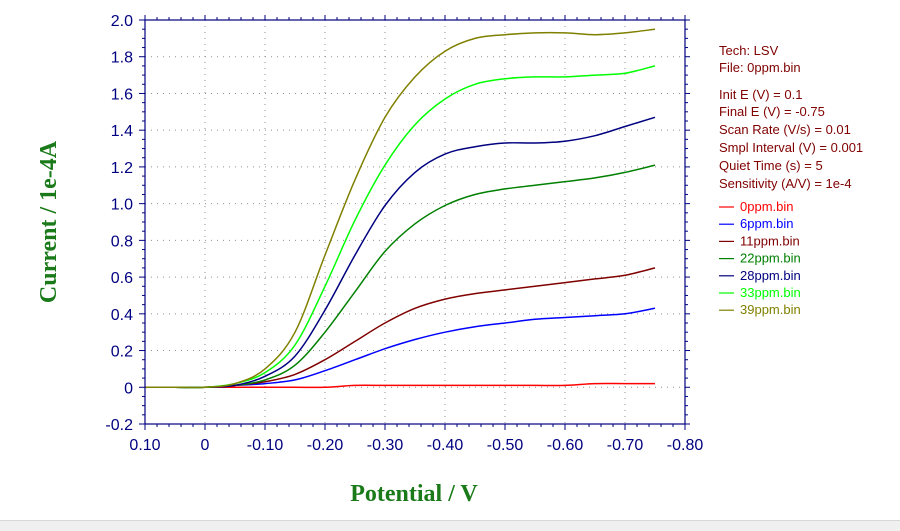 The image size is (900, 531). Describe the element at coordinates (445, 445) in the screenshot. I see `x-tick-label: -0.40` at that location.